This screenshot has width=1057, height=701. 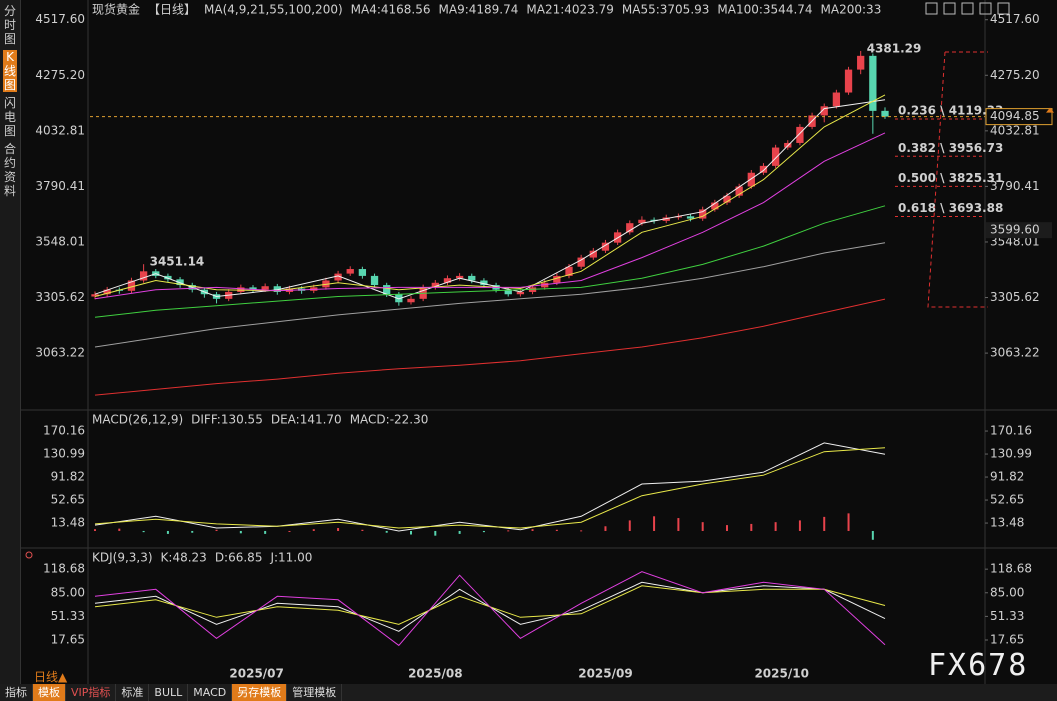 I want to click on legend-item: 现货黄金, so click(x=116, y=9).